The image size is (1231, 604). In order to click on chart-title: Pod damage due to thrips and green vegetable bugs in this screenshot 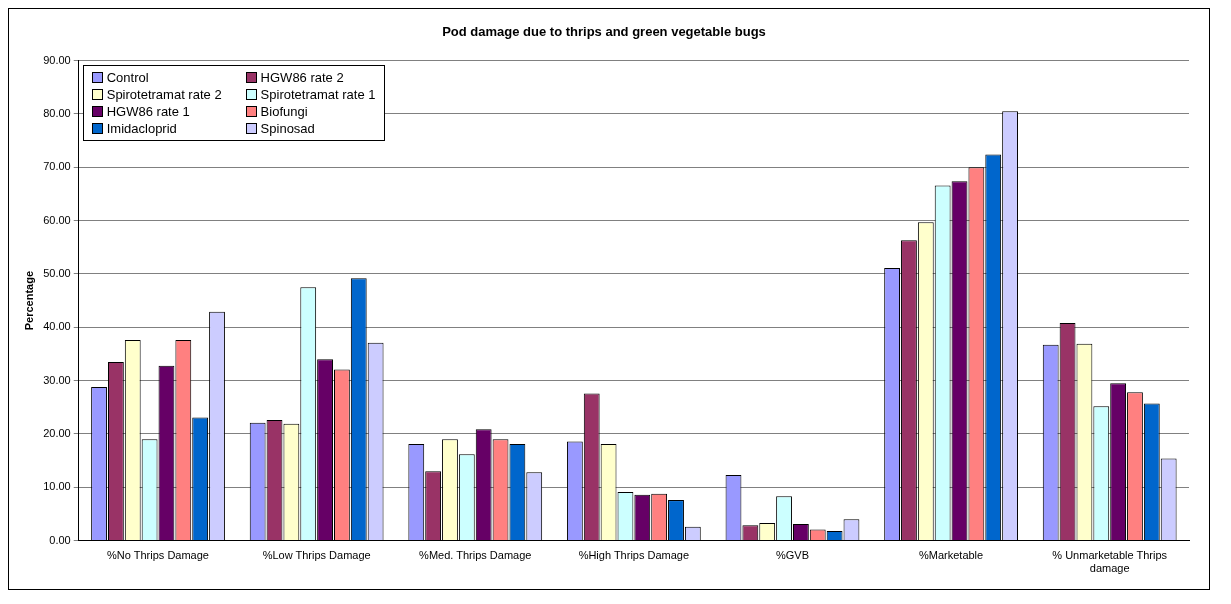, I will do `click(604, 32)`.